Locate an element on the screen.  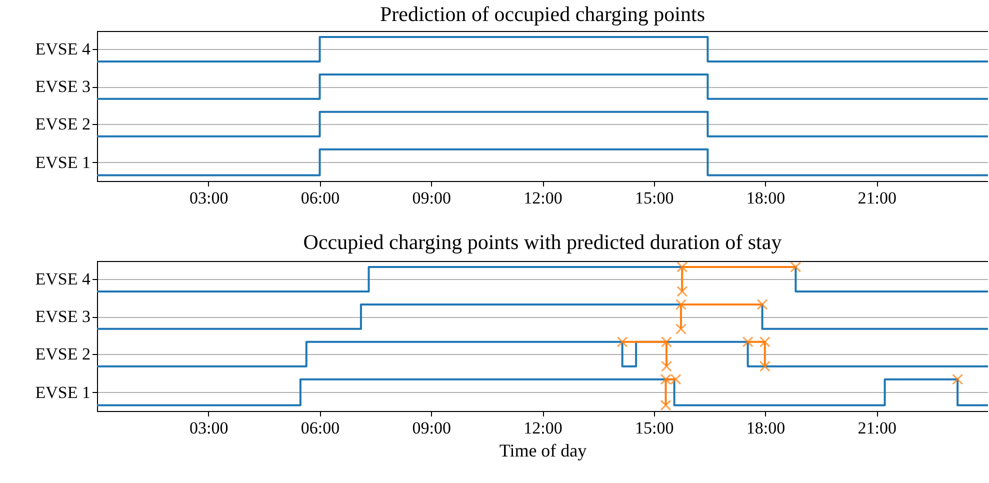
chart-title: Prediction of occupied charging points is located at coordinates (543, 14).